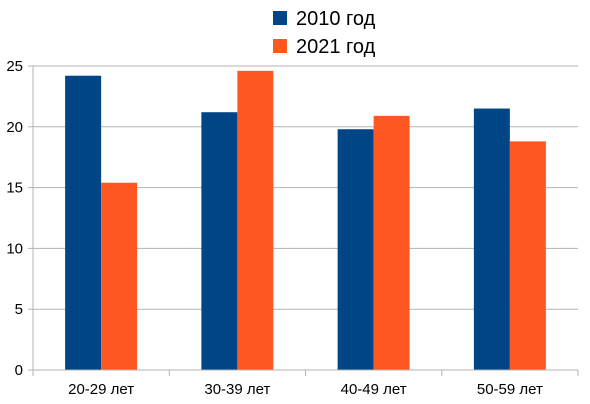 This screenshot has height=404, width=590. What do you see at coordinates (324, 33) in the screenshot?
I see `legend: 2010 год 2021 год` at bounding box center [324, 33].